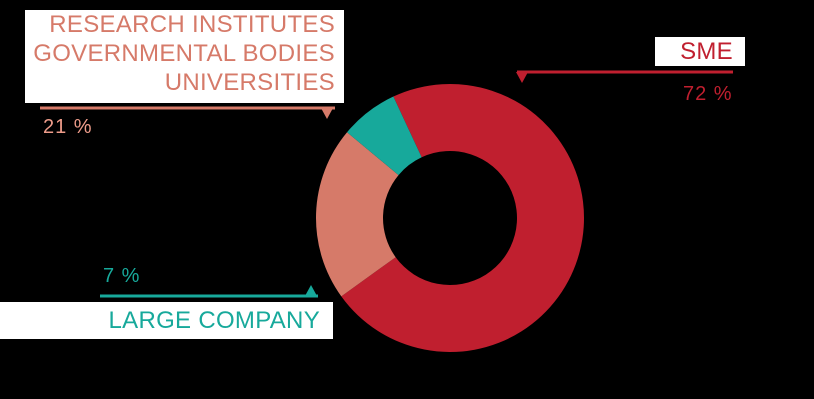 This screenshot has width=814, height=399. What do you see at coordinates (700, 51) in the screenshot?
I see `category-label: SME` at bounding box center [700, 51].